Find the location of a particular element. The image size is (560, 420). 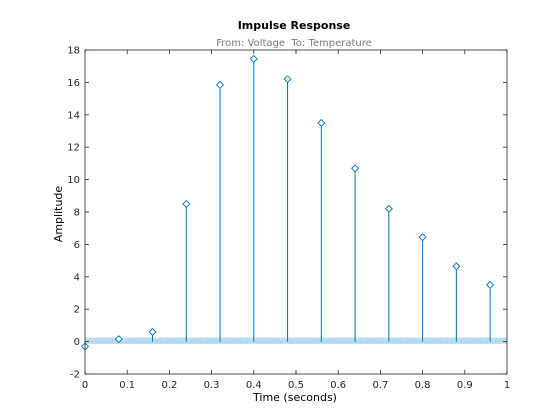

y-tick-label: 18 is located at coordinates (73, 51).